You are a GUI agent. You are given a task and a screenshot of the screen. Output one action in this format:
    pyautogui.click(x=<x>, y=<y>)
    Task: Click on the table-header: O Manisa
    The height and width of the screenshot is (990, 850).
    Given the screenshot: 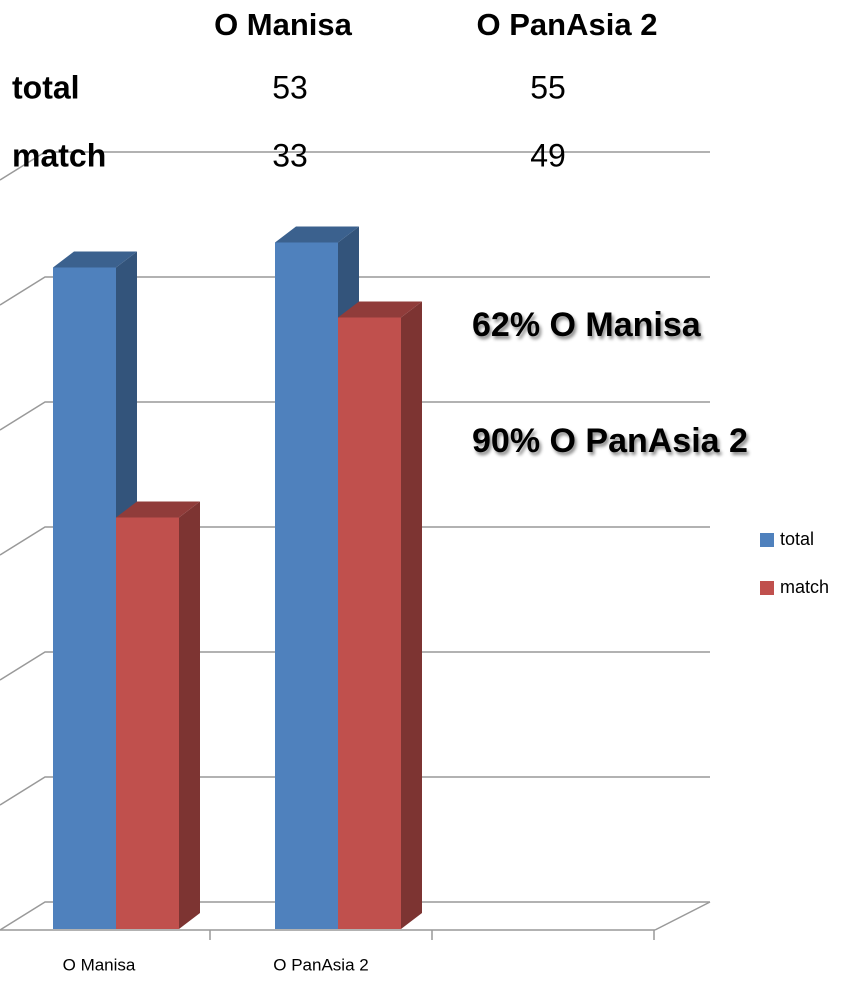 What is the action you would take?
    pyautogui.click(x=283, y=24)
    